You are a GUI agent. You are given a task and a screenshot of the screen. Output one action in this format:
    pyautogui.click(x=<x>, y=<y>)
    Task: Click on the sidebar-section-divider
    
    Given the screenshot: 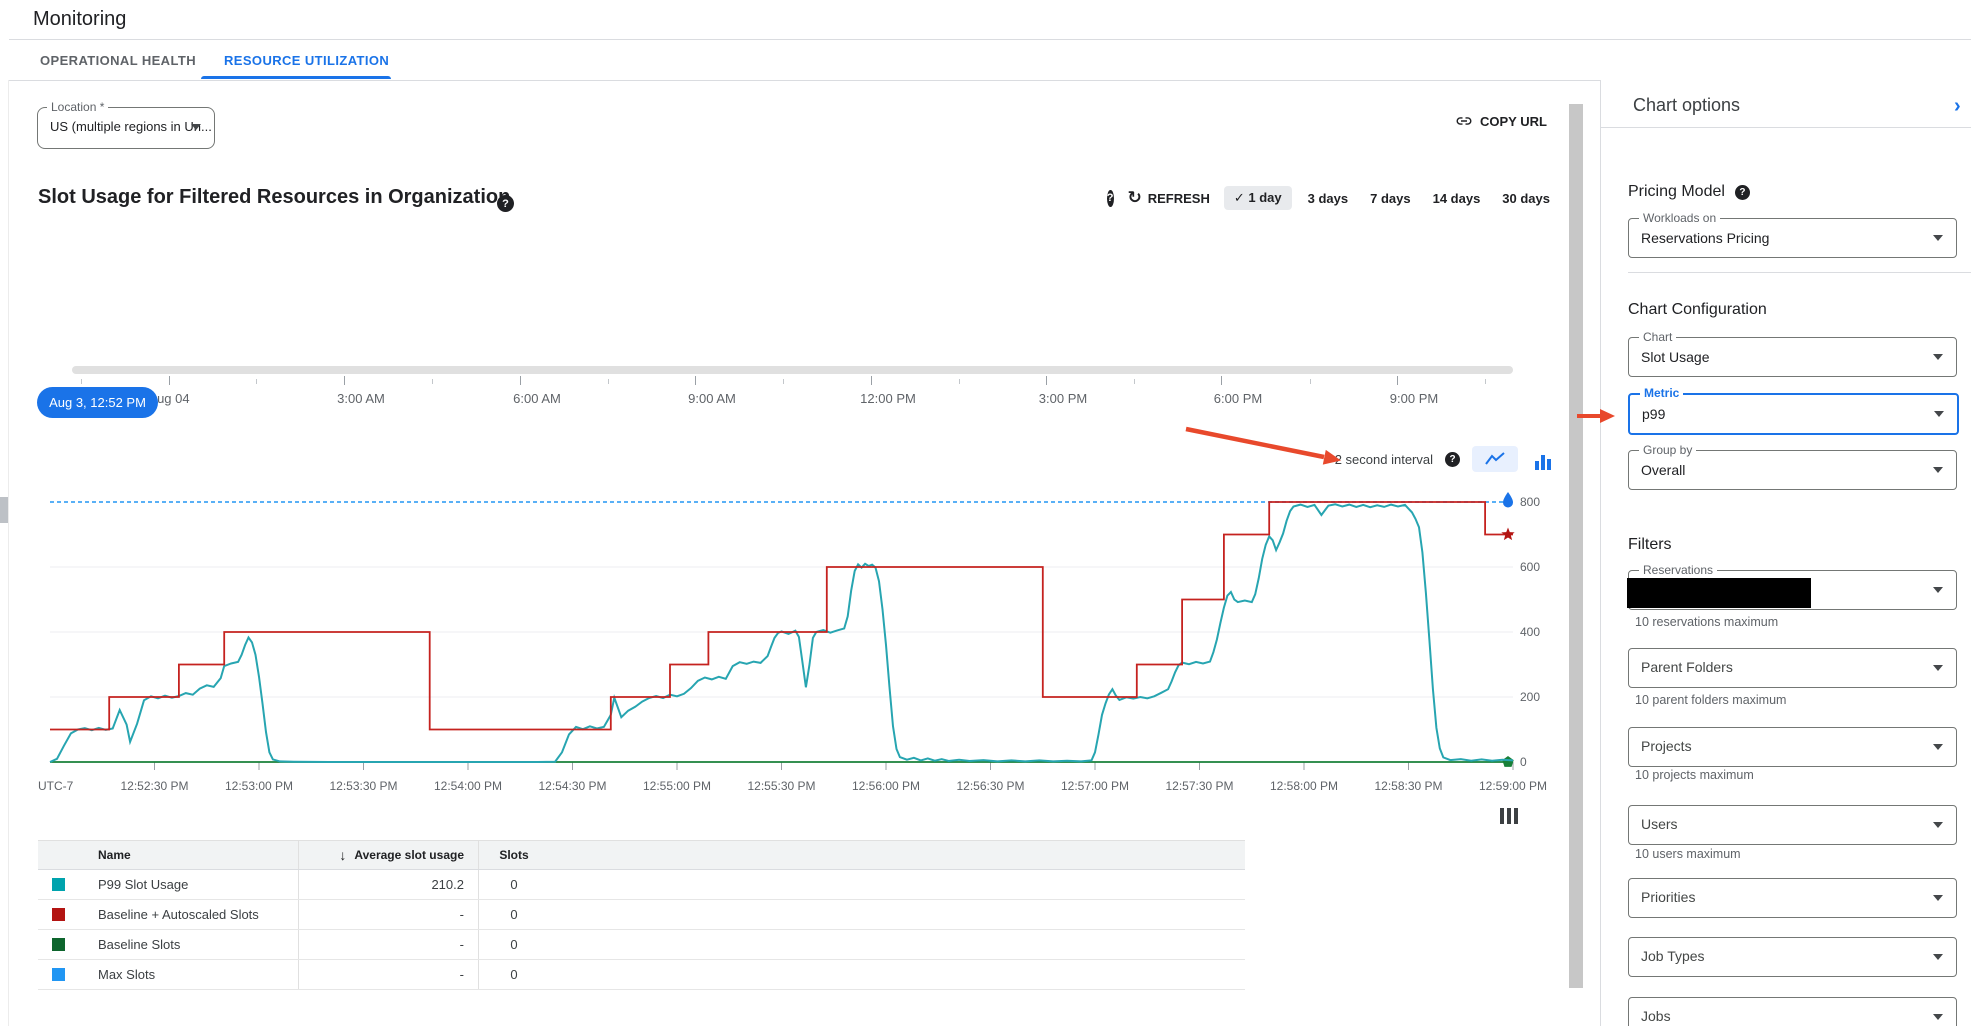 What is the action you would take?
    pyautogui.click(x=1799, y=272)
    